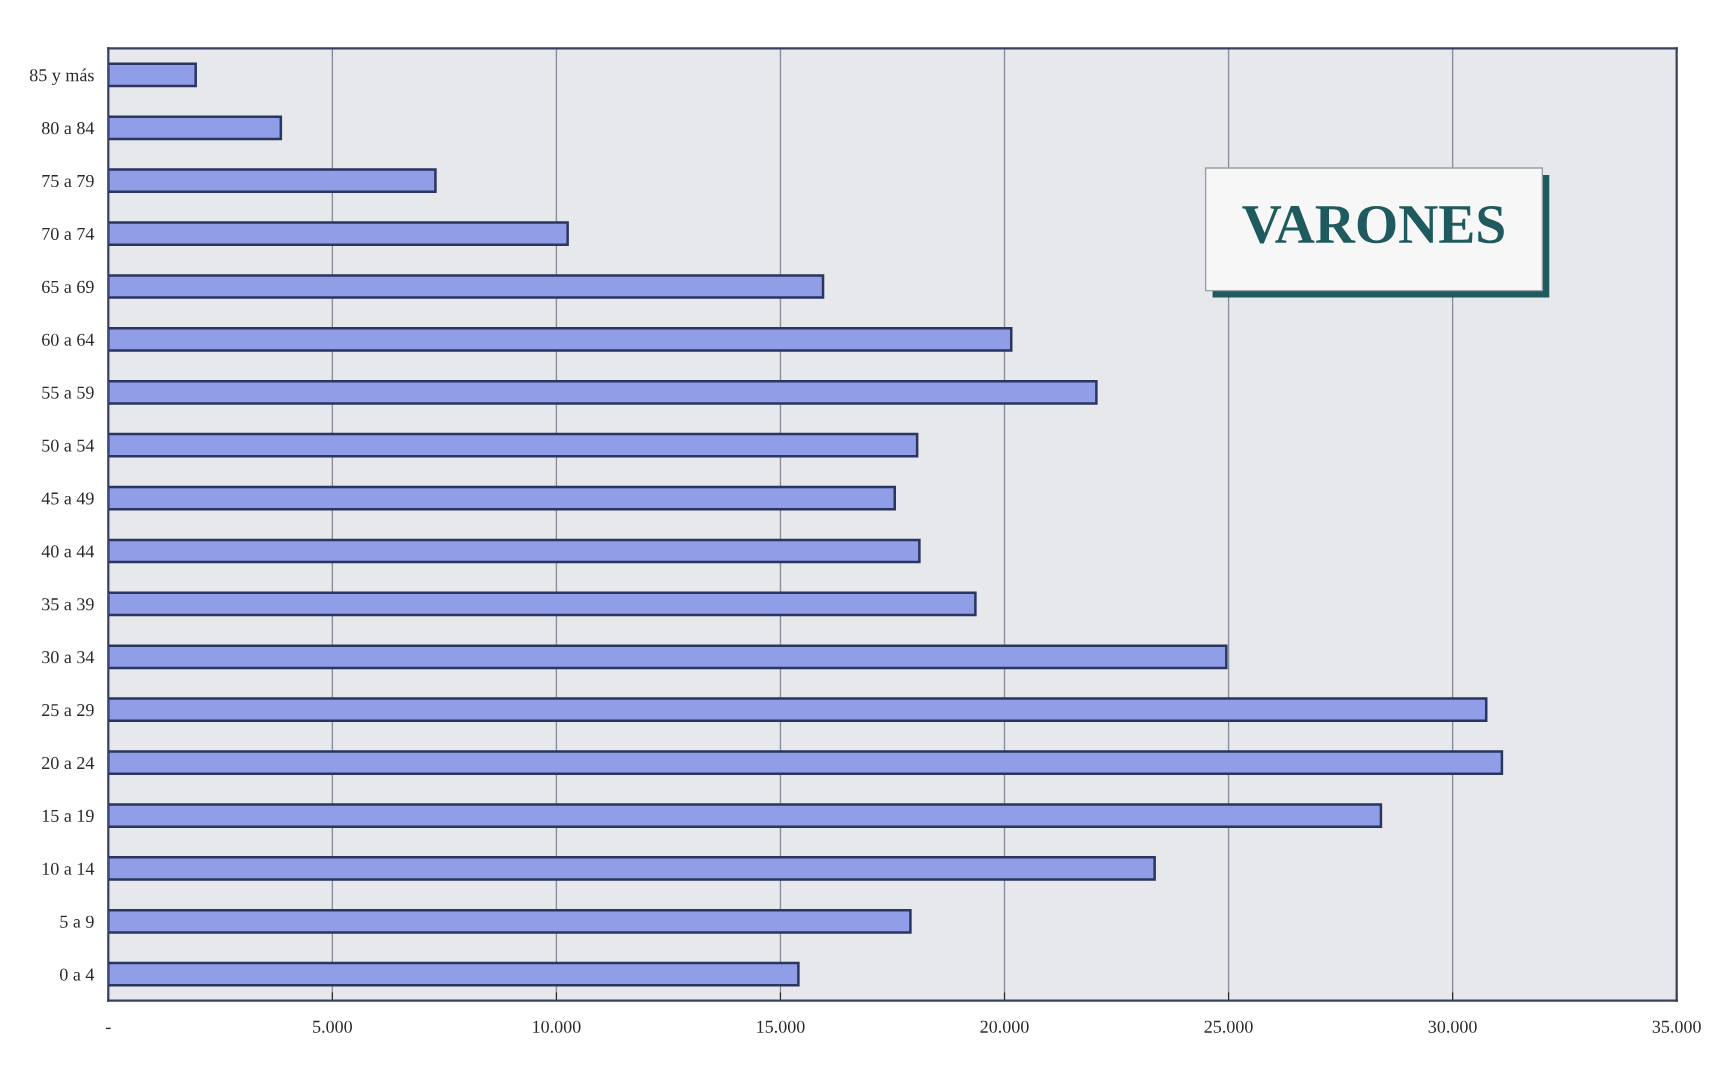 This screenshot has height=1076, width=1733. What do you see at coordinates (68, 392) in the screenshot?
I see `y-tick-label: 55 a 59` at bounding box center [68, 392].